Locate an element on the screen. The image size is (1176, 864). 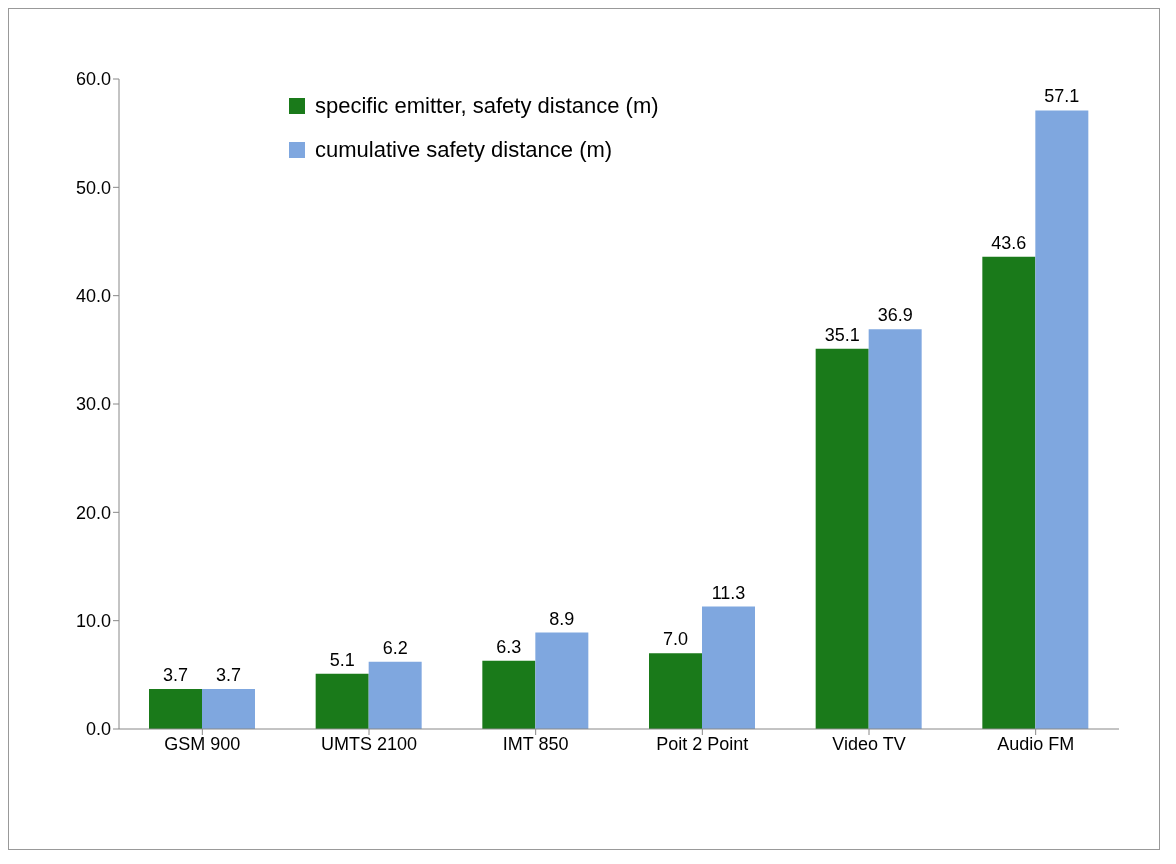
y-tick-label: 10.0 is located at coordinates (93, 621).